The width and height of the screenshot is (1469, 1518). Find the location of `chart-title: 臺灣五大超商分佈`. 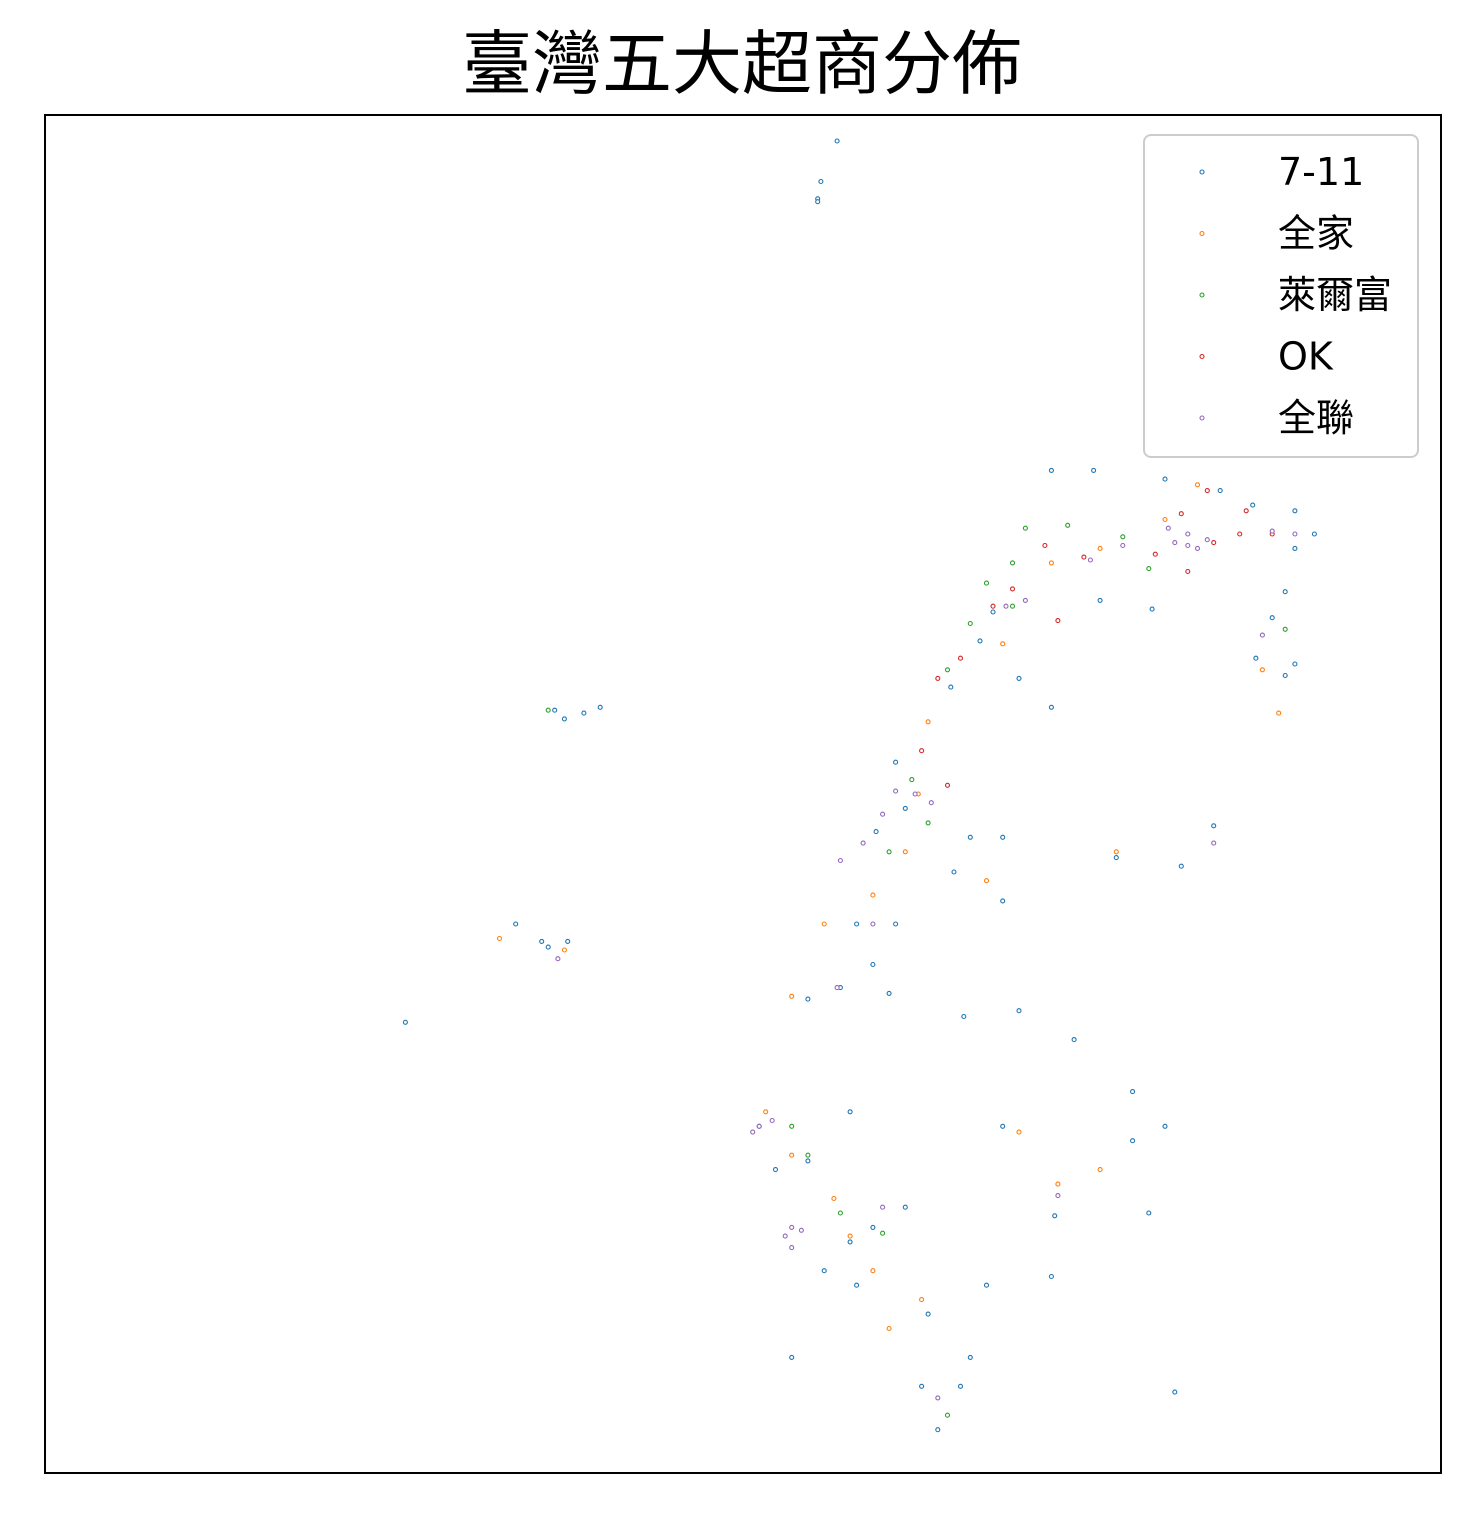

chart-title: 臺灣五大超商分佈 is located at coordinates (742, 64).